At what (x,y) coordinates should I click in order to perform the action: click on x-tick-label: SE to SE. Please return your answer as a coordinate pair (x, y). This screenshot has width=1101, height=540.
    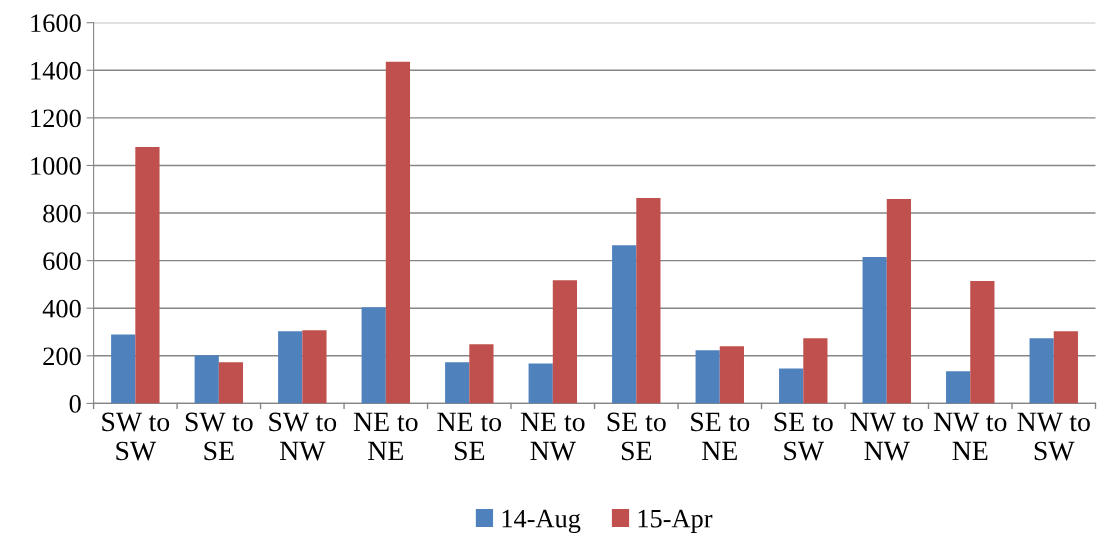
    Looking at the image, I should click on (636, 436).